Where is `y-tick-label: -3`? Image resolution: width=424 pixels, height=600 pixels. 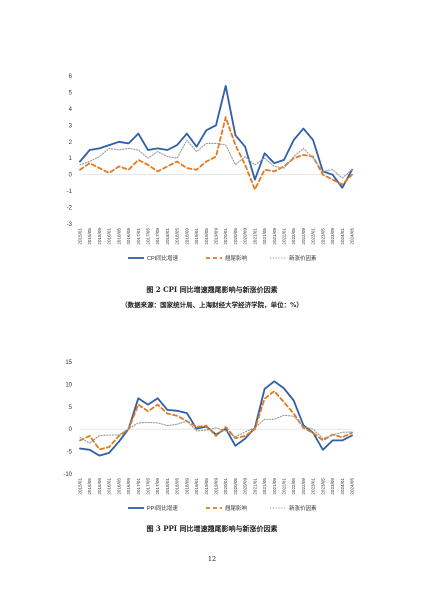
y-tick-label: -3 is located at coordinates (70, 225).